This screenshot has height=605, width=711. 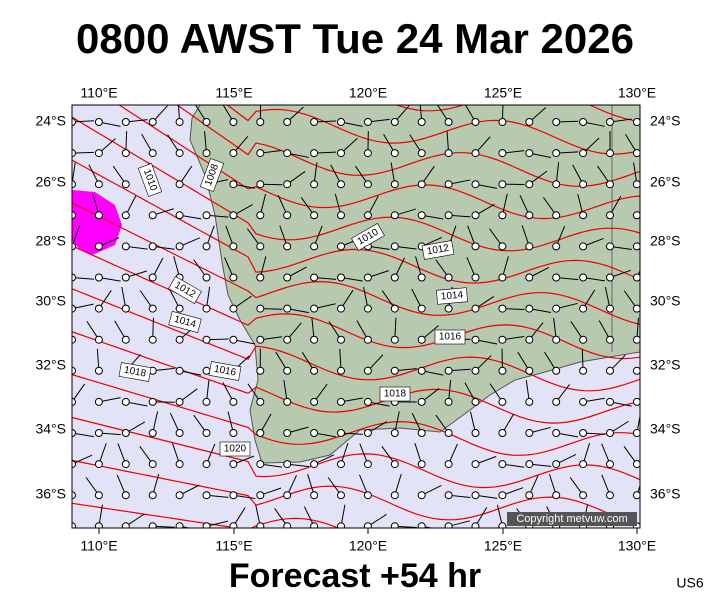 What do you see at coordinates (50, 182) in the screenshot?
I see `lat-label-left: 26°S` at bounding box center [50, 182].